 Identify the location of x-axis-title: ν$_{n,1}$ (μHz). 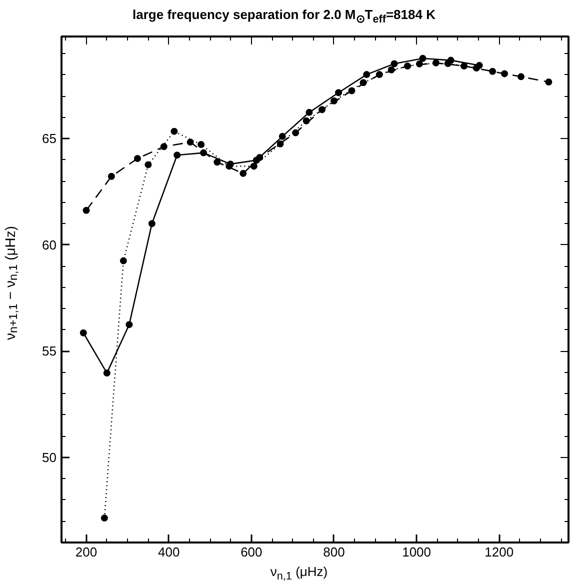
(299, 574).